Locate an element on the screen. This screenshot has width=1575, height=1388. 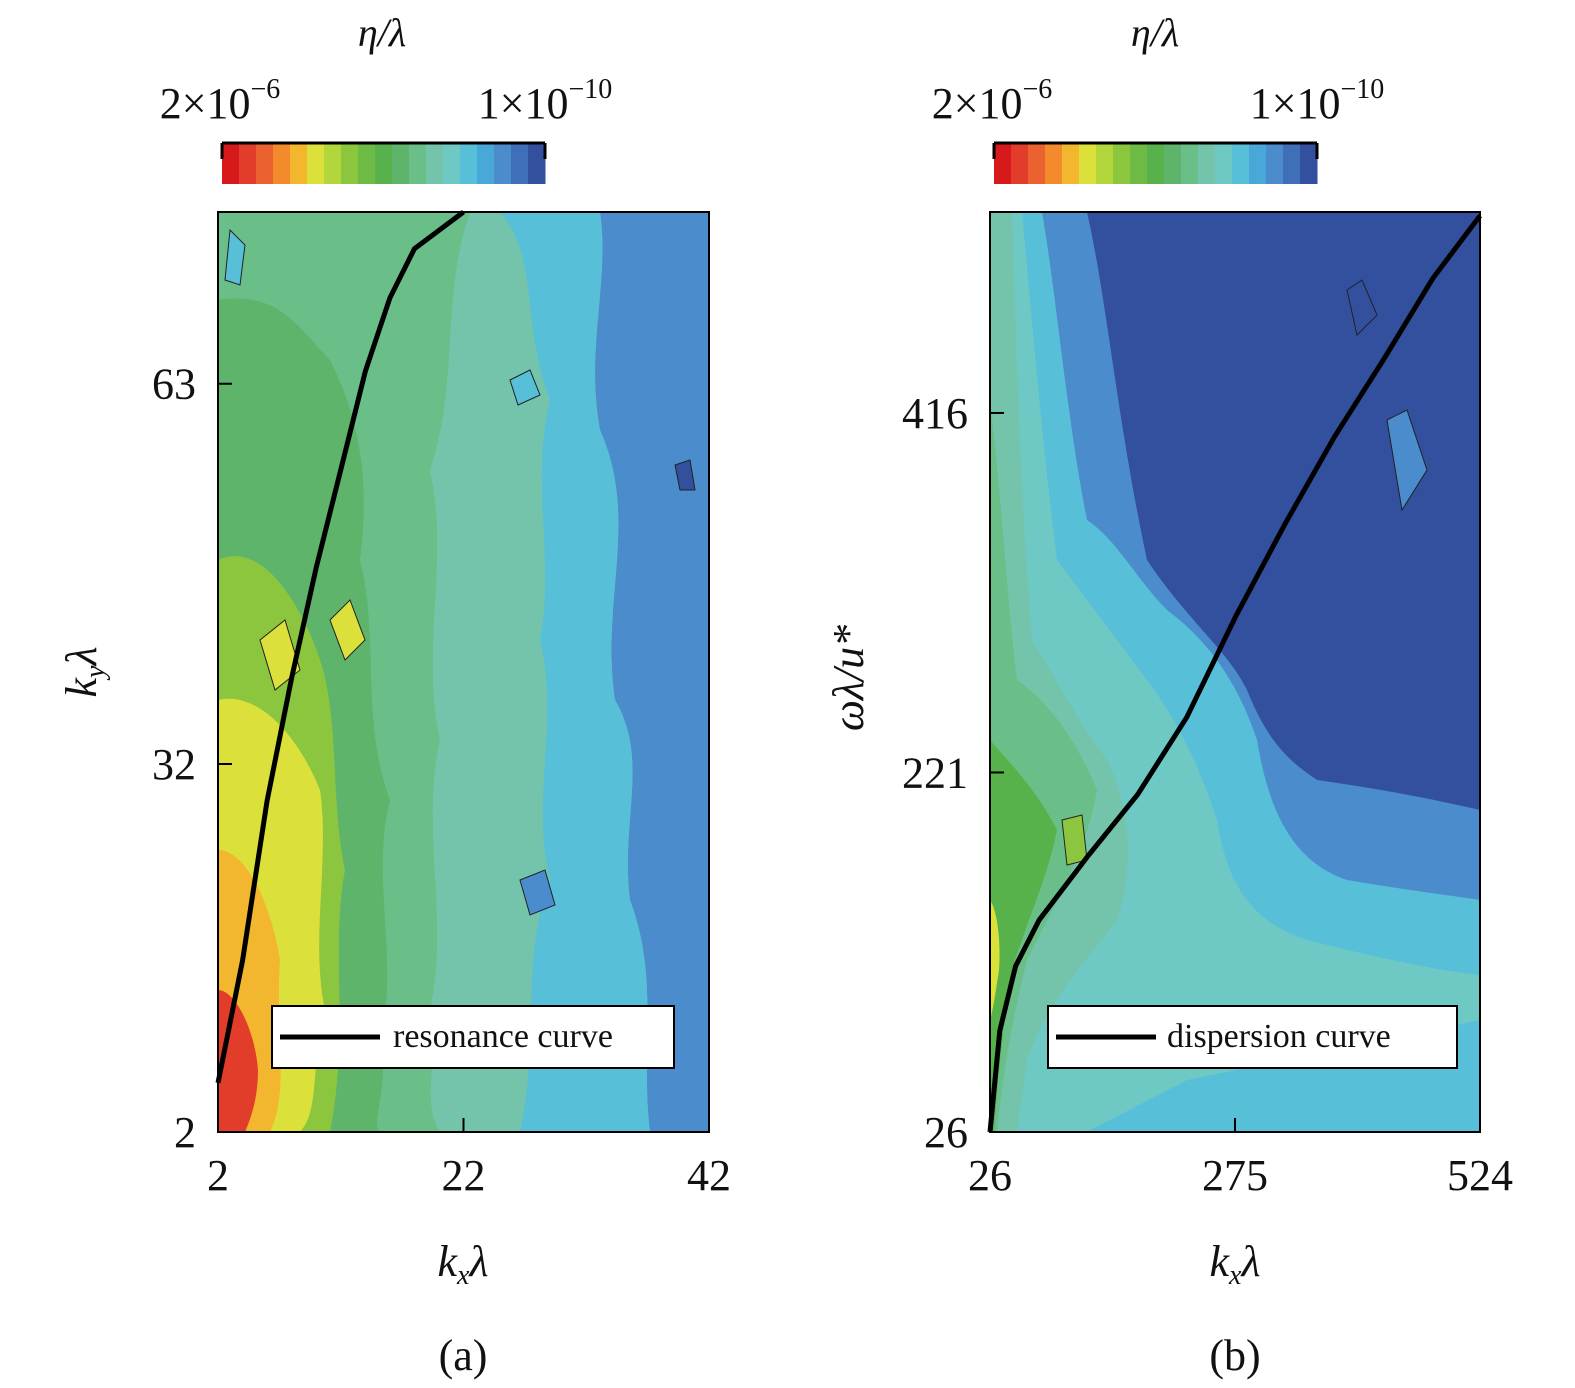
y-tick-label: 26 is located at coordinates (946, 1132).